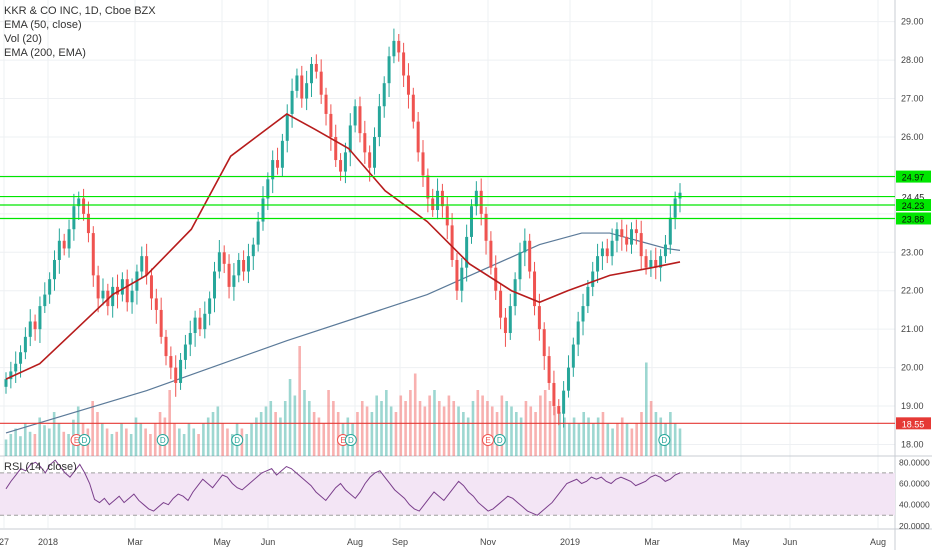 This screenshot has width=932, height=555. I want to click on price-axis-label: 28.00, so click(912, 60).